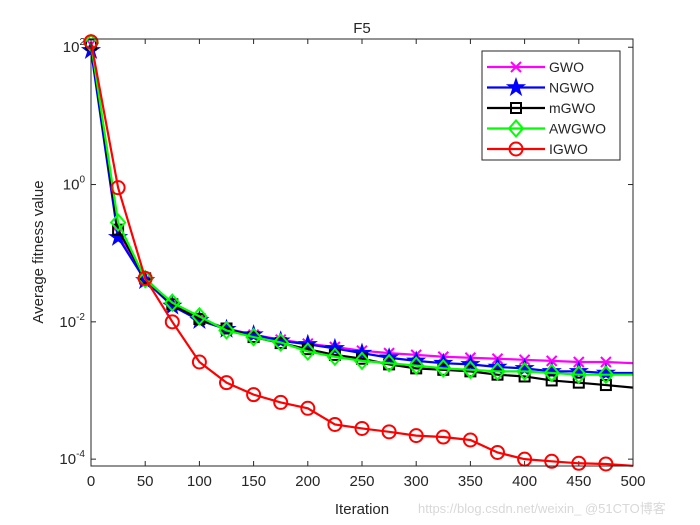 The height and width of the screenshot is (525, 700). Describe the element at coordinates (362, 509) in the screenshot. I see `x-axis-label: Iteration` at that location.